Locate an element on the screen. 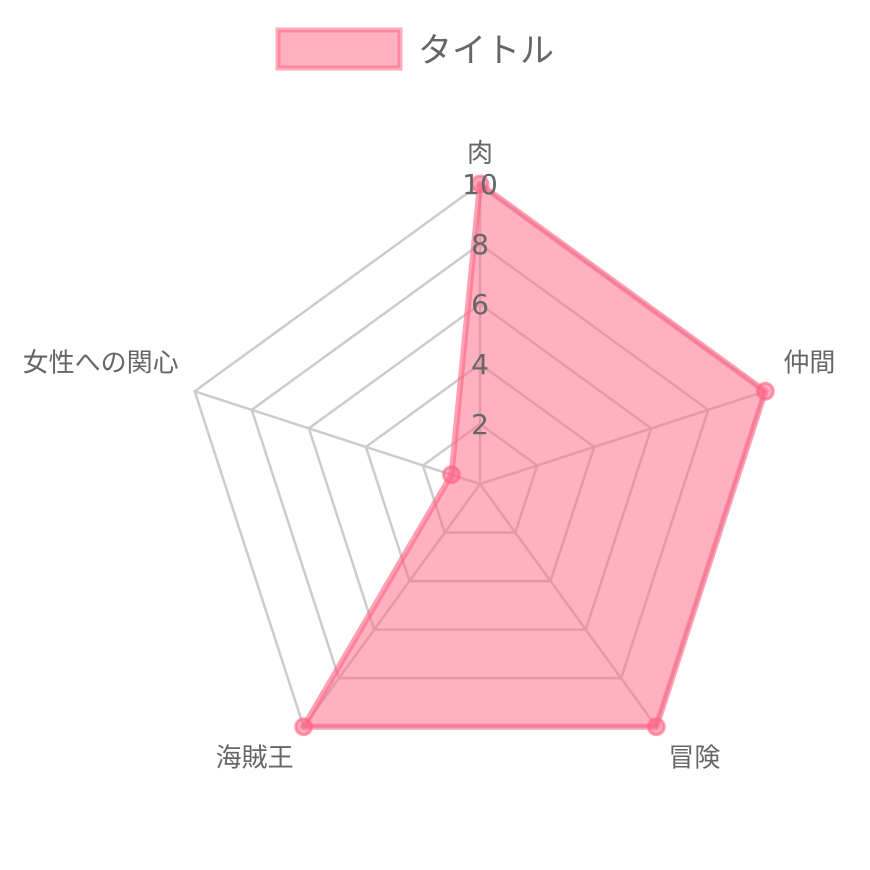 The image size is (870, 870). legend: タイトル is located at coordinates (414, 49).